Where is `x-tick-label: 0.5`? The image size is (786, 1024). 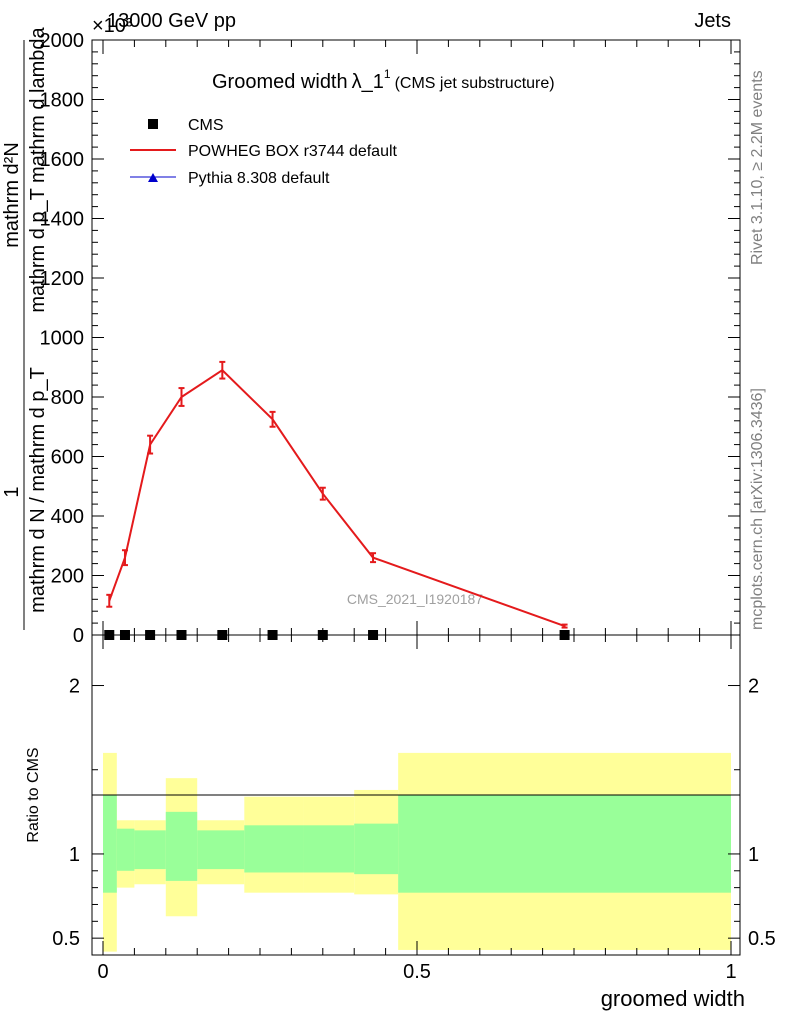
x-tick-label: 0.5 is located at coordinates (417, 972).